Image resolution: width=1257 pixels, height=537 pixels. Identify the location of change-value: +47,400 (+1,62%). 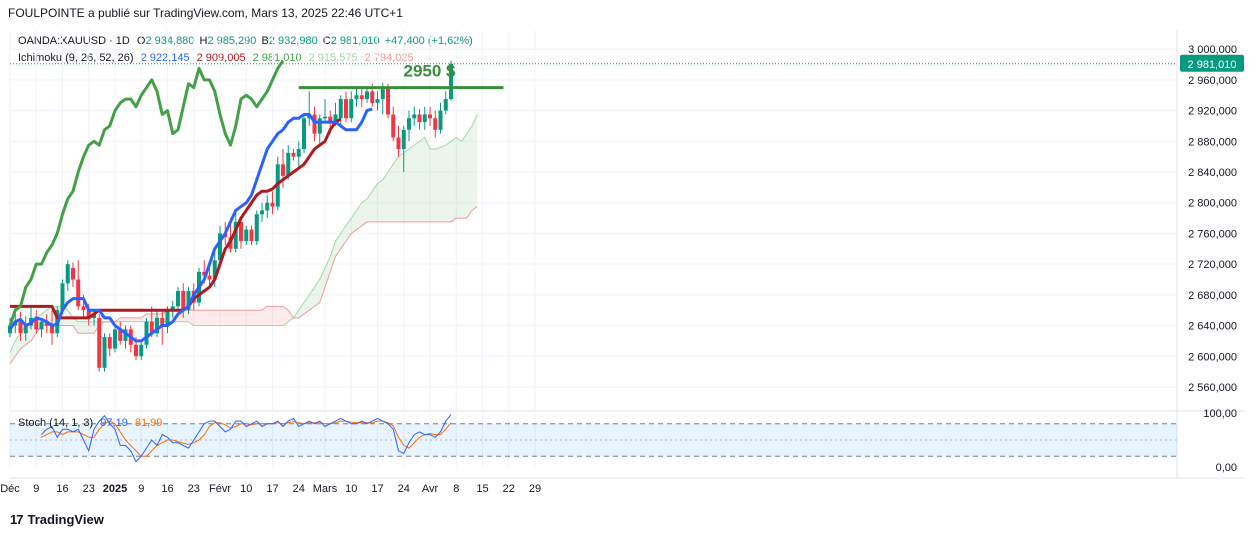
(428, 41).